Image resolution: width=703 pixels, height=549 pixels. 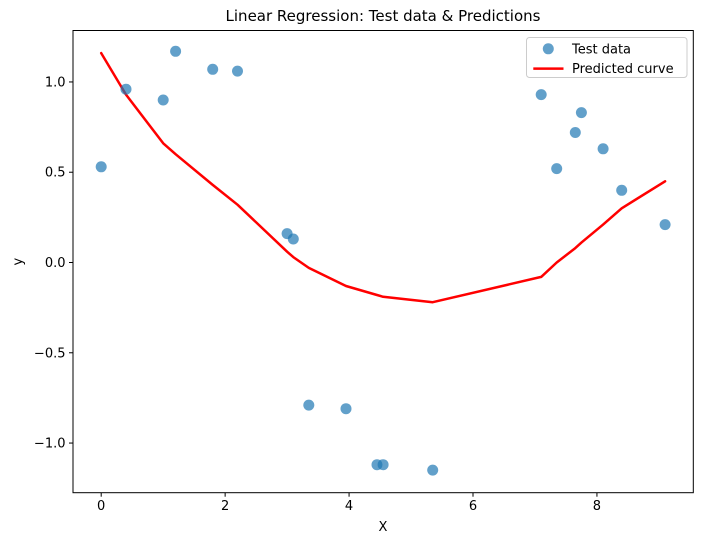 What do you see at coordinates (548, 49) in the screenshot?
I see `legend-scatter-marker-icon` at bounding box center [548, 49].